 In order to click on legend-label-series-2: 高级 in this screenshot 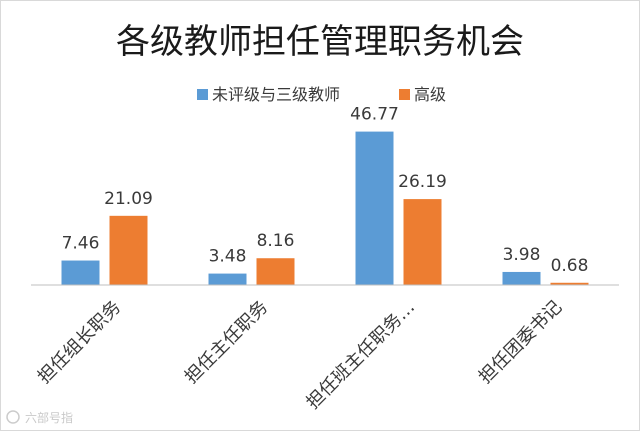, I will do `click(430, 94)`.